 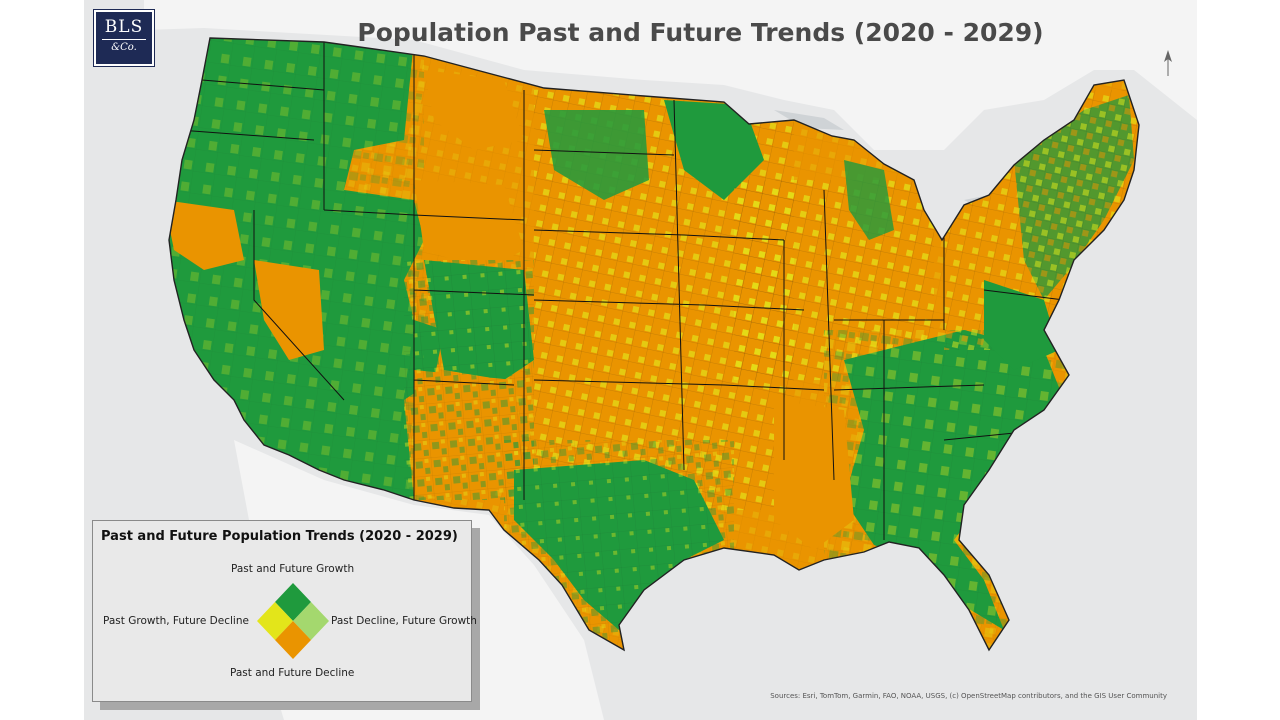 I want to click on region-dakotas-growth, so click(x=596, y=155).